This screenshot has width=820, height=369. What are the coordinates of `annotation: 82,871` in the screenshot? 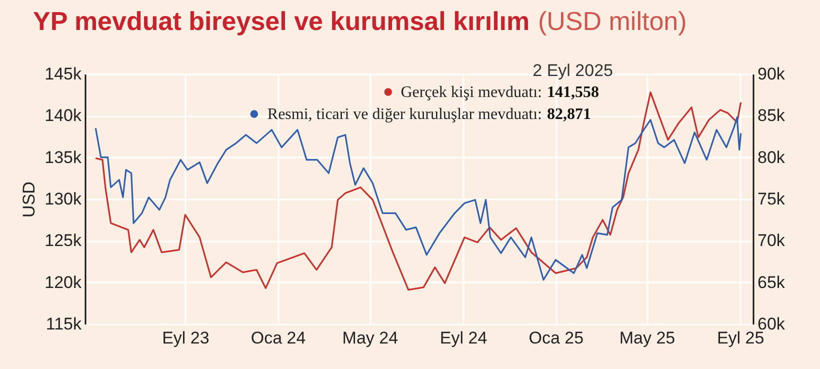 It's located at (569, 114).